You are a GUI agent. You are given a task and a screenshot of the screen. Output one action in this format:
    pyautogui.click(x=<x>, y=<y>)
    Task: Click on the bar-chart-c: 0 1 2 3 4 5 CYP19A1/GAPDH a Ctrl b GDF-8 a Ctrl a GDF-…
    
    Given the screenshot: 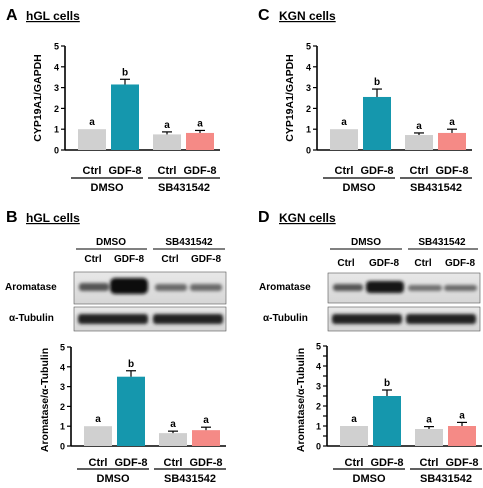 What is the action you would take?
    pyautogui.click(x=378, y=118)
    